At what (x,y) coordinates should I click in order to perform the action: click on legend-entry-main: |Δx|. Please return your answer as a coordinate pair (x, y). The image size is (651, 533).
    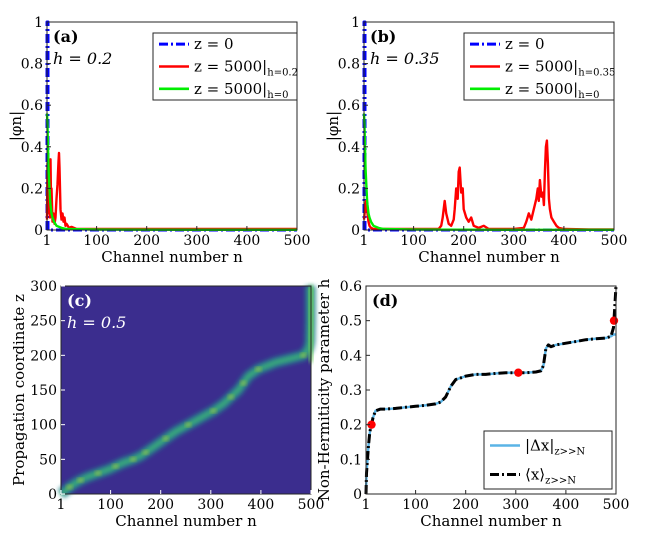
    Looking at the image, I should click on (539, 446).